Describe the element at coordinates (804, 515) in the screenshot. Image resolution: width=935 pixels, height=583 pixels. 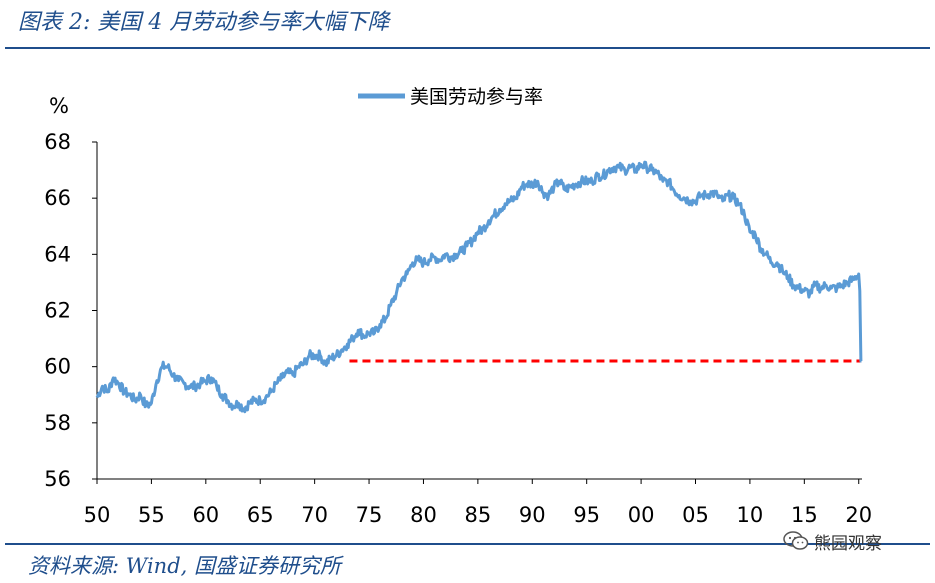
I see `x-tick-label: 15` at that location.